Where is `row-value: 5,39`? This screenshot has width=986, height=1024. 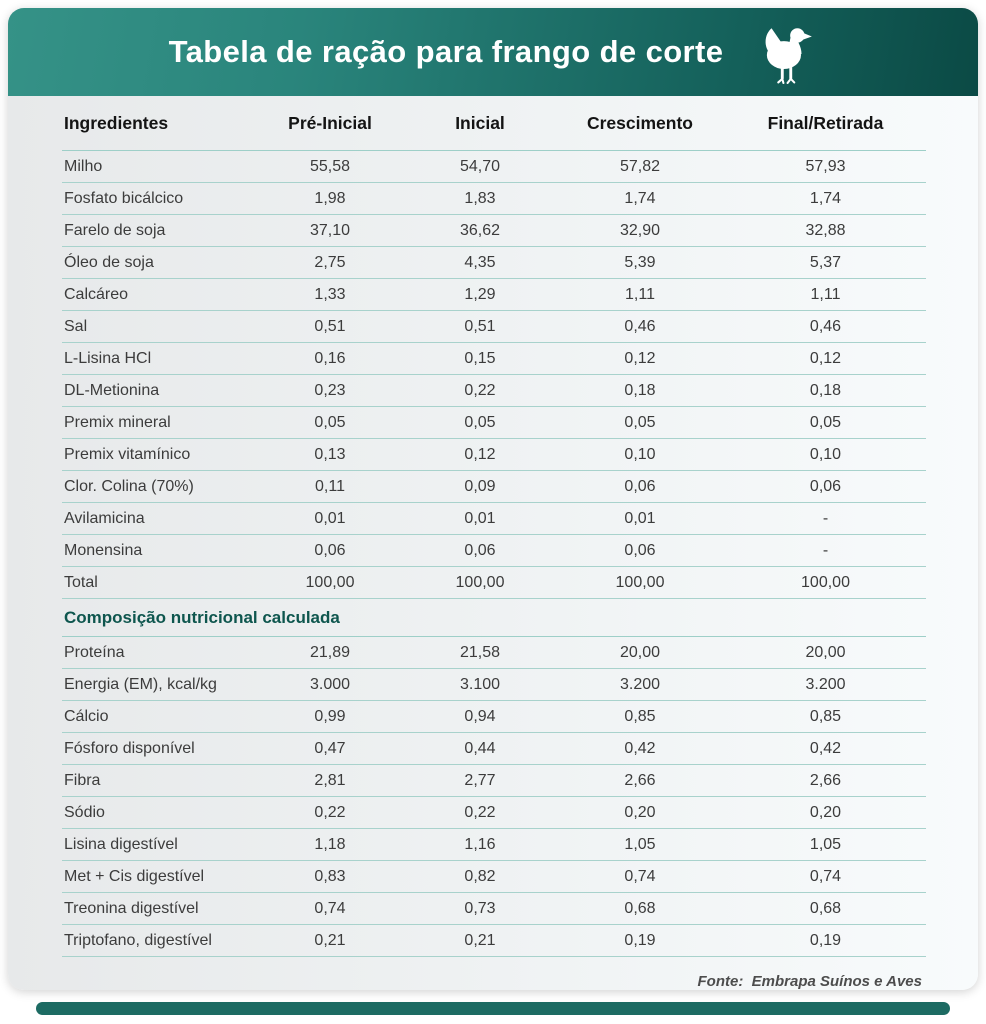
row-value: 5,39 is located at coordinates (640, 262).